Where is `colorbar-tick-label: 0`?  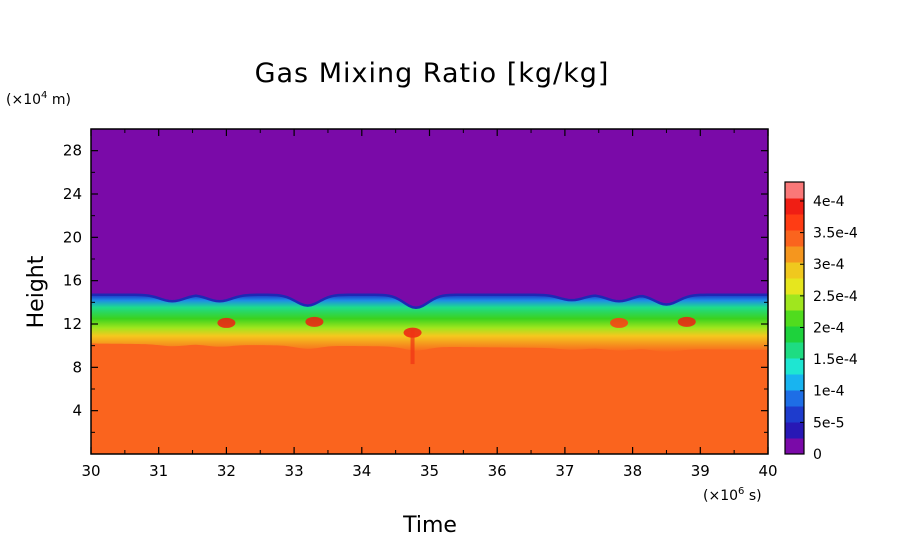
colorbar-tick-label: 0 is located at coordinates (817, 455).